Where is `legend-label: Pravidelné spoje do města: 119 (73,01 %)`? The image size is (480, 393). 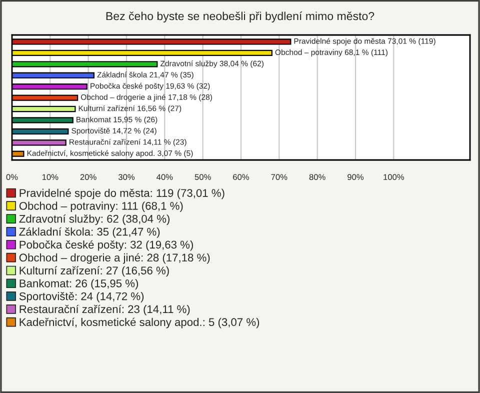
legend-label: Pravidelné spoje do města: 119 (73,01 %) is located at coordinates (122, 194).